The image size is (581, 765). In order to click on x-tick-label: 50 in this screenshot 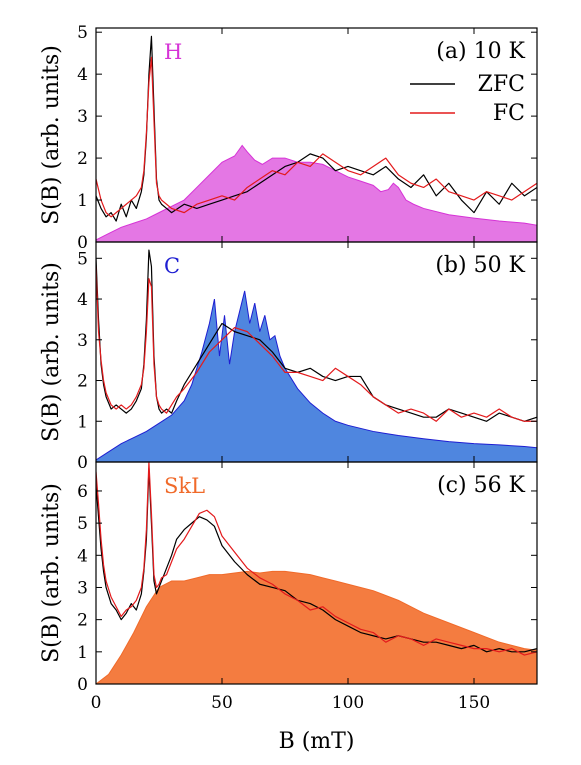, I will do `click(222, 703)`.